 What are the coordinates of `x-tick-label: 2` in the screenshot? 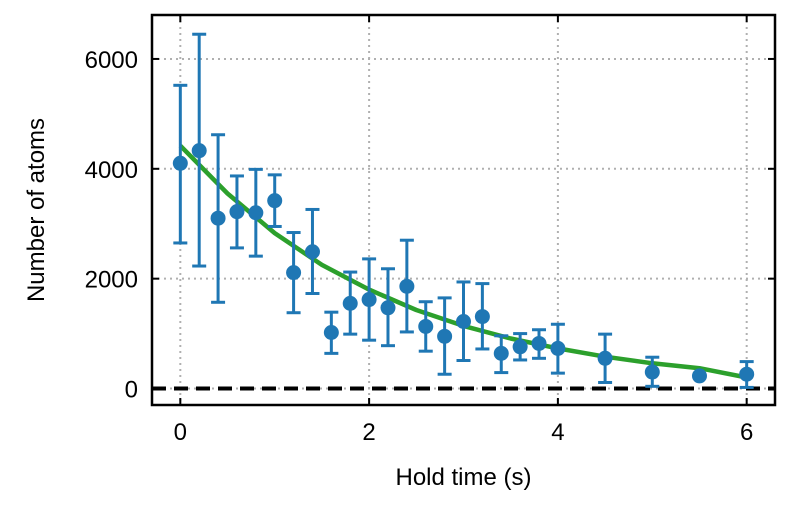 It's located at (368, 432).